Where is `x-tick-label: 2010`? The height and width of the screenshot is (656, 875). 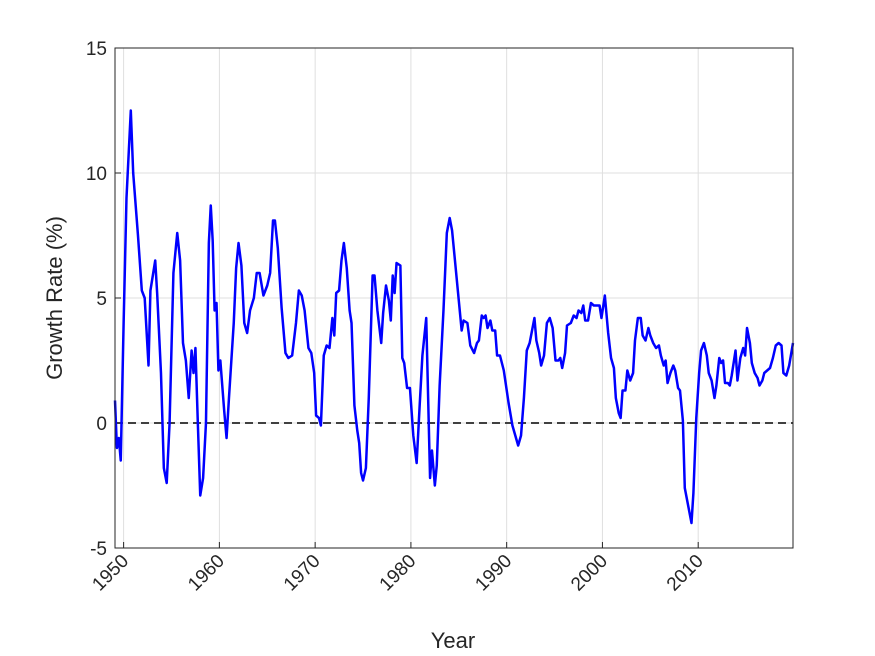
x-tick-label: 2010 is located at coordinates (685, 573).